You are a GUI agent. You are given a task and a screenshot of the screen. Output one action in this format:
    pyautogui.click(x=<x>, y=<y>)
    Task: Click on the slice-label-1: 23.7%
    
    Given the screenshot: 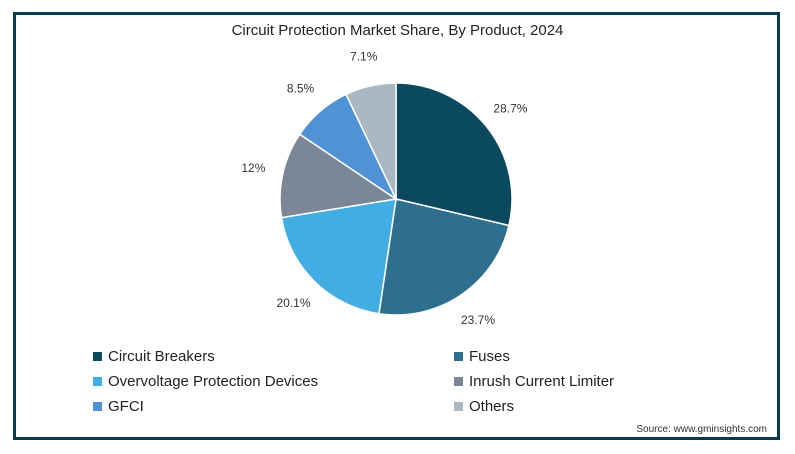 What is the action you would take?
    pyautogui.click(x=478, y=320)
    